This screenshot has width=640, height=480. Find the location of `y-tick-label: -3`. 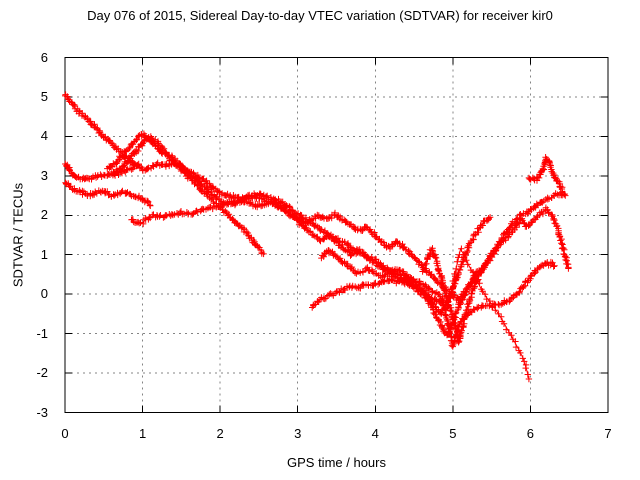

y-tick-label: -3 is located at coordinates (42, 412).